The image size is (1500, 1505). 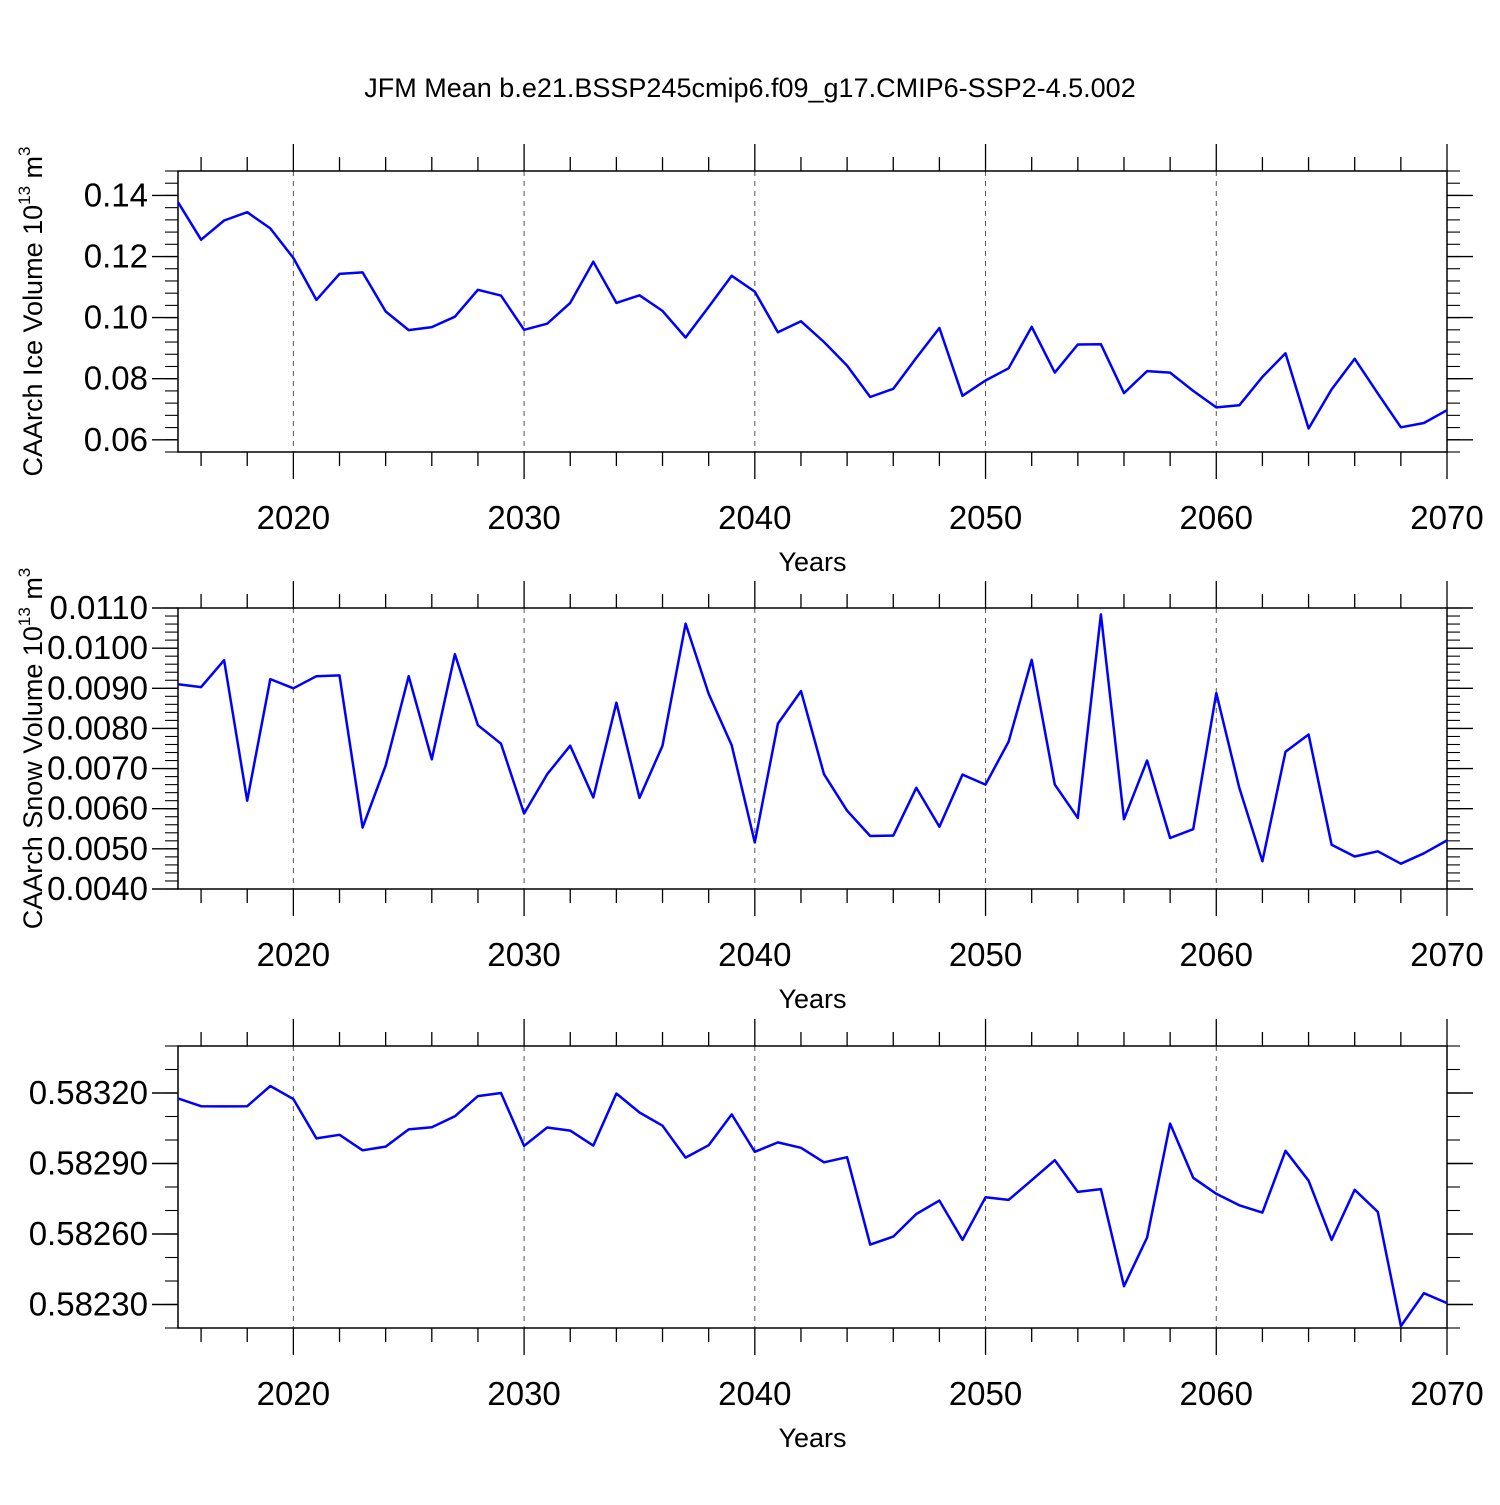 I want to click on panel-2-x-tick-label: 2070, so click(x=1446, y=954).